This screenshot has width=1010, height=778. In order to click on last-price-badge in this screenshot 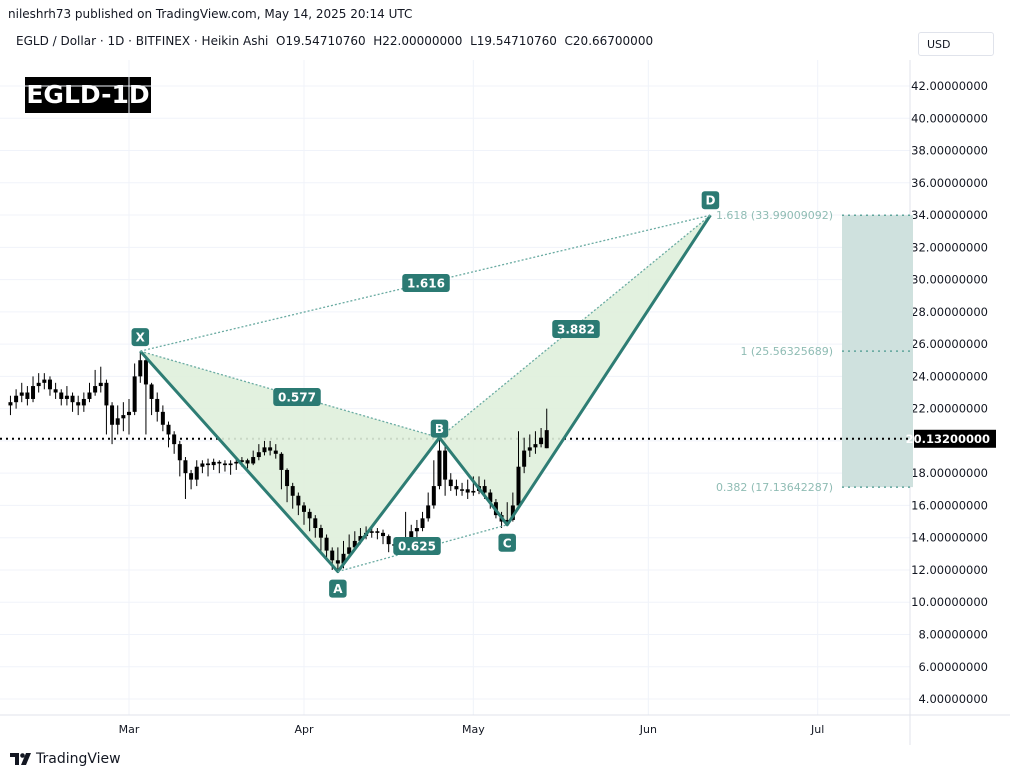, I will do `click(955, 438)`.